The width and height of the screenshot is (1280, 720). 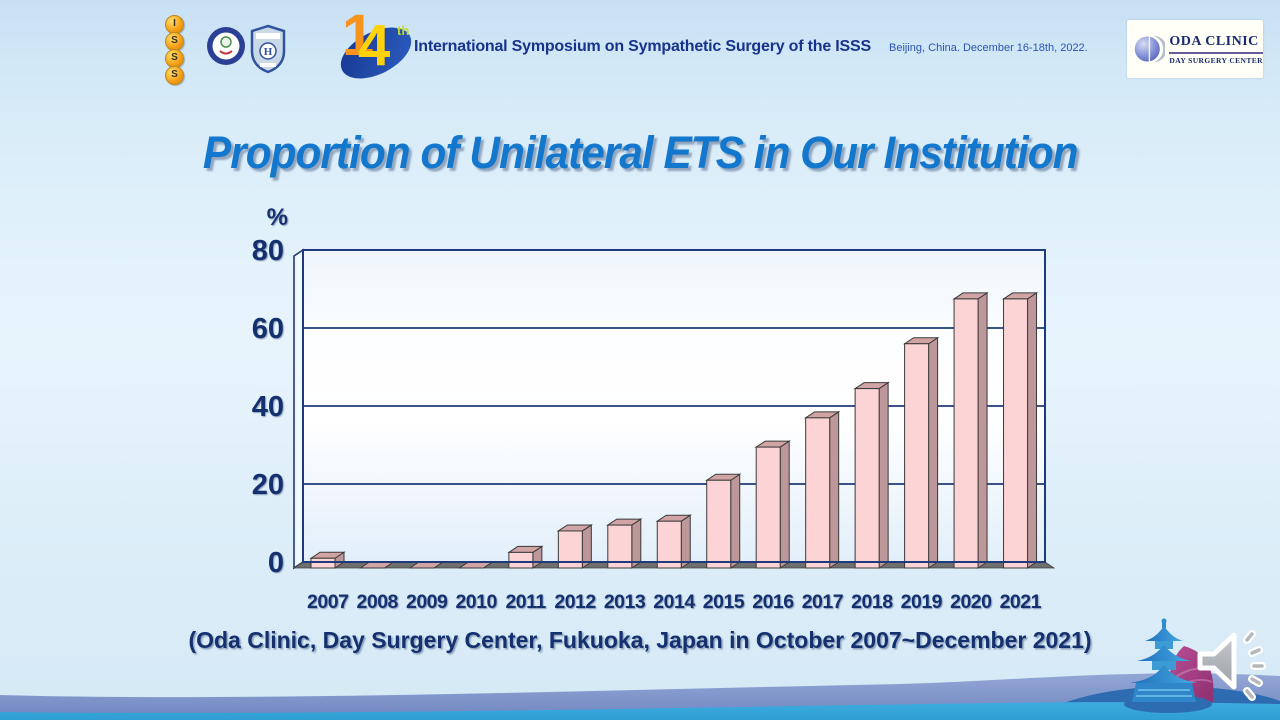 What do you see at coordinates (268, 251) in the screenshot?
I see `y-tick-label-80: 80` at bounding box center [268, 251].